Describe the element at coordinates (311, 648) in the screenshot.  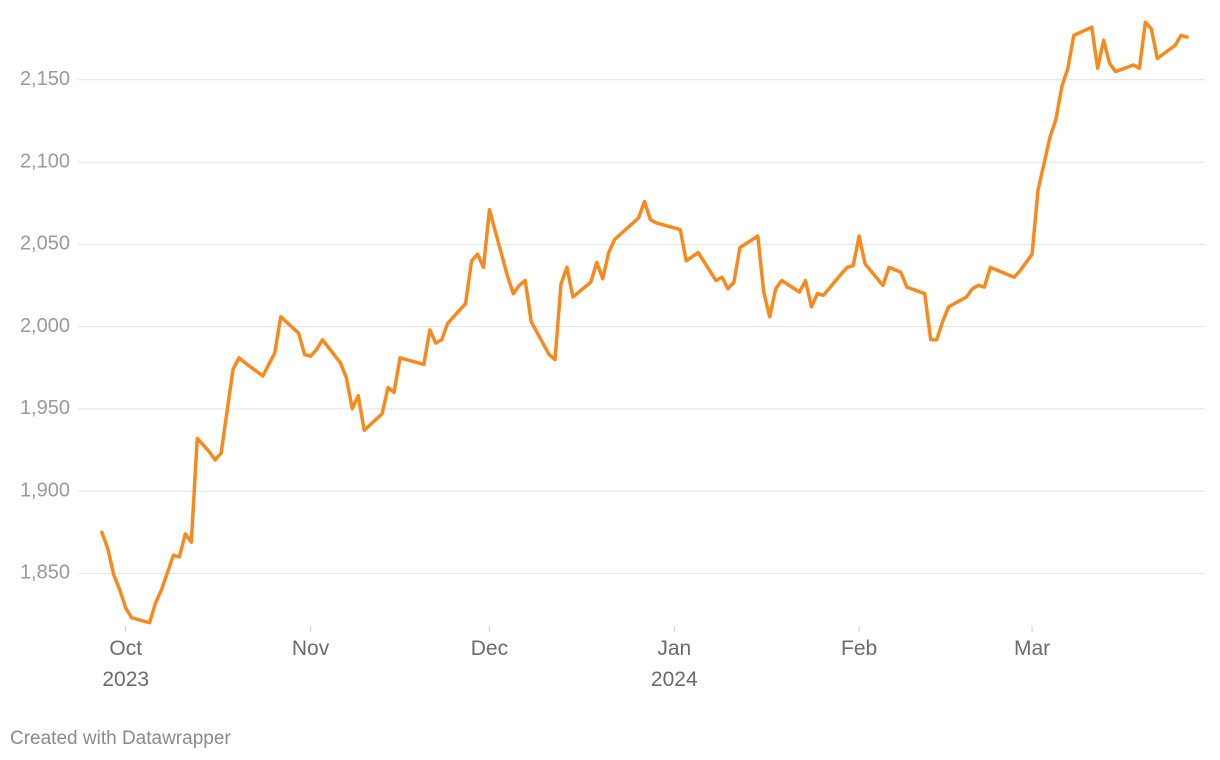
I see `x-tick-label: Nov` at that location.